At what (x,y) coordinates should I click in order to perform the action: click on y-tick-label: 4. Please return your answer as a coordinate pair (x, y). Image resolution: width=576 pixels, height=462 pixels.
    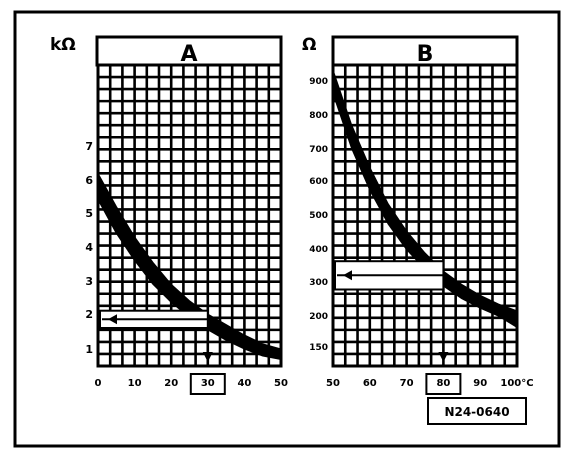
    Looking at the image, I should click on (89, 247).